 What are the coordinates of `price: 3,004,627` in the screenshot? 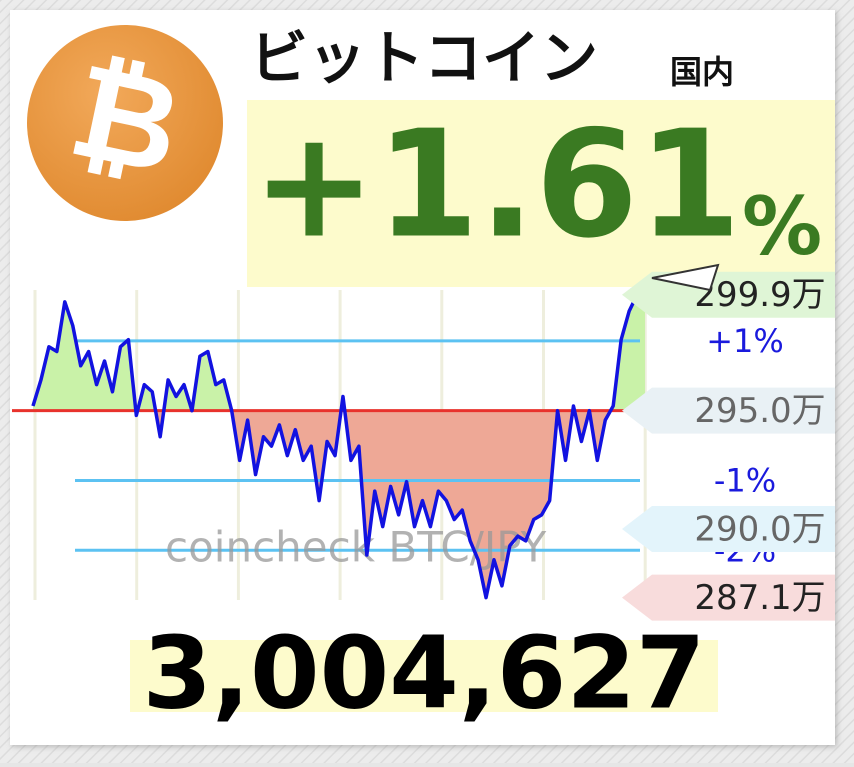 It's located at (423, 672).